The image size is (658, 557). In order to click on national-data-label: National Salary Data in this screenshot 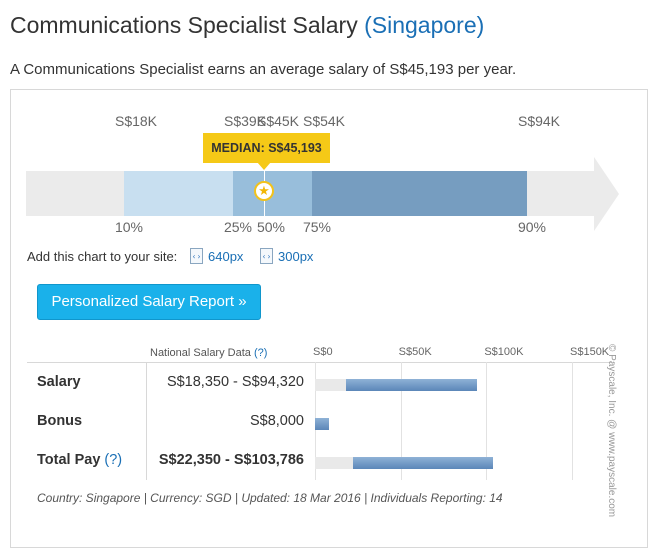, I will do `click(200, 353)`.